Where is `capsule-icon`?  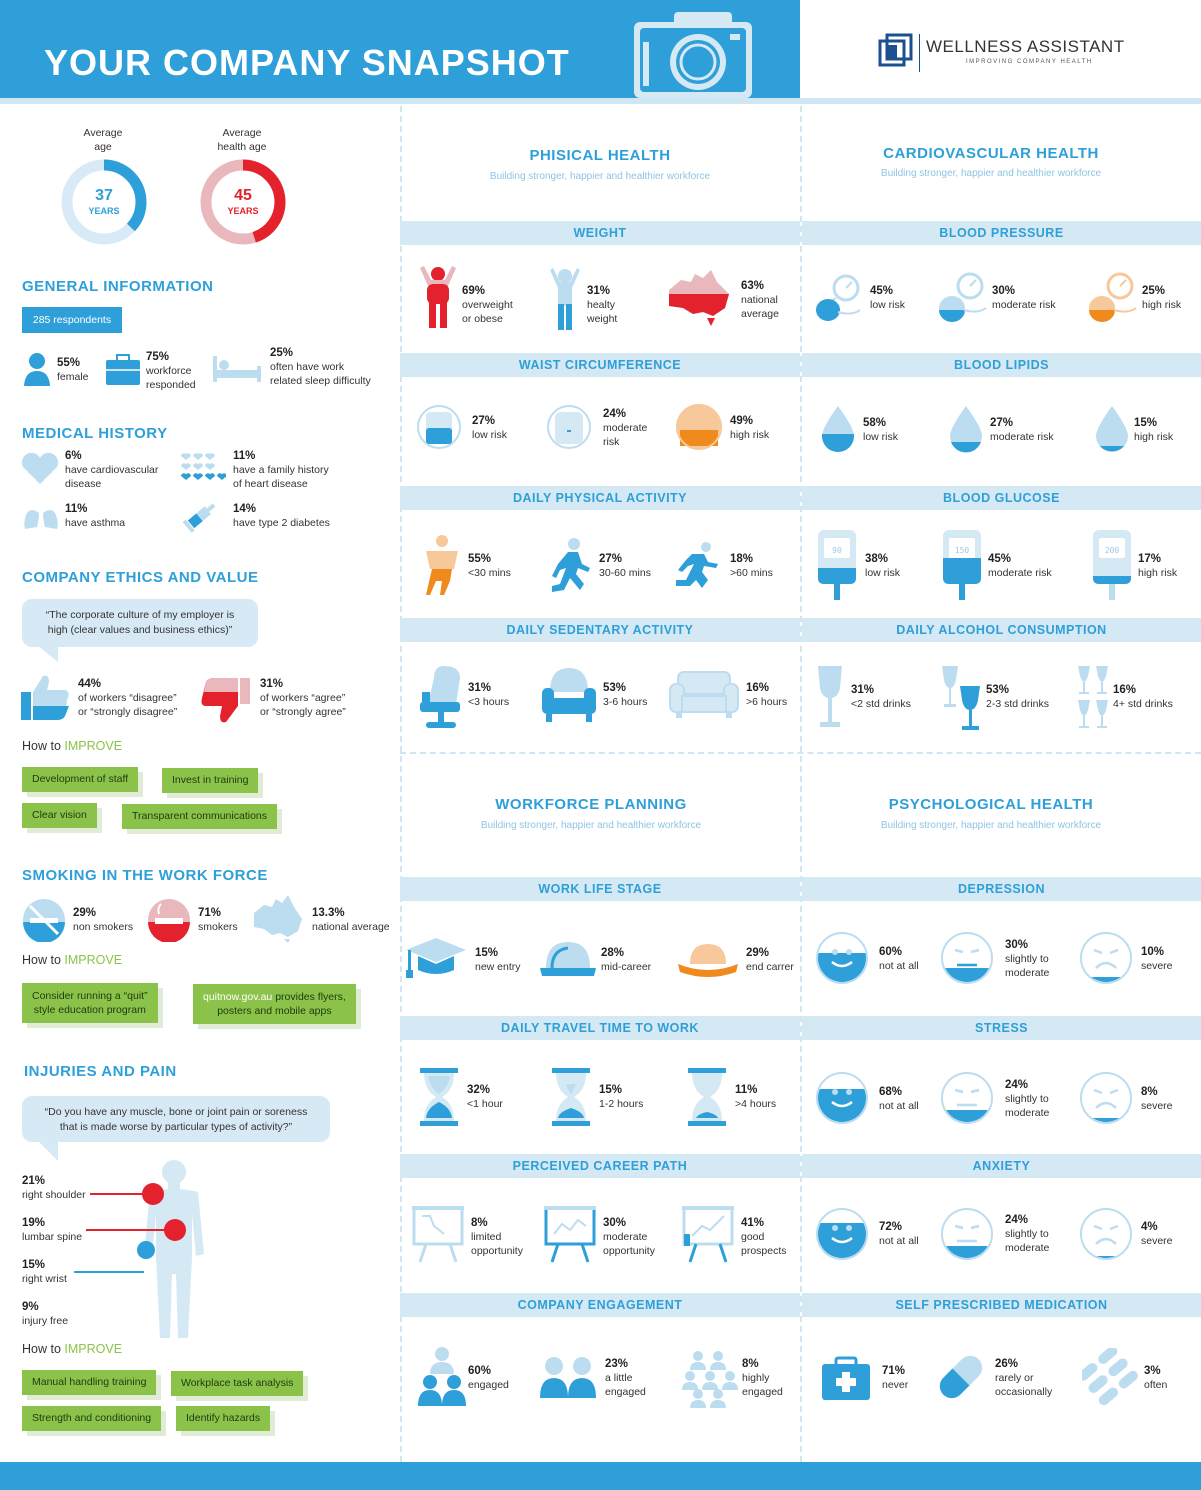 capsule-icon is located at coordinates (961, 1377).